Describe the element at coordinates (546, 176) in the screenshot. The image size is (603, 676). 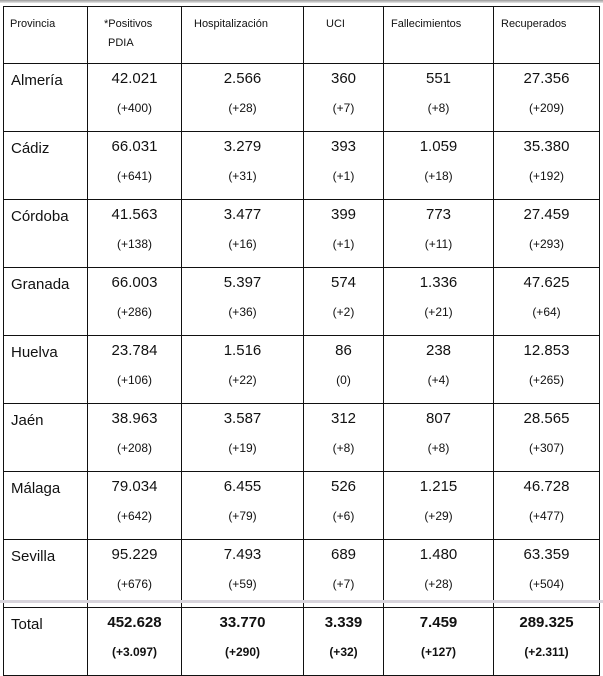
I see `recuperados-delta: (+192)` at that location.